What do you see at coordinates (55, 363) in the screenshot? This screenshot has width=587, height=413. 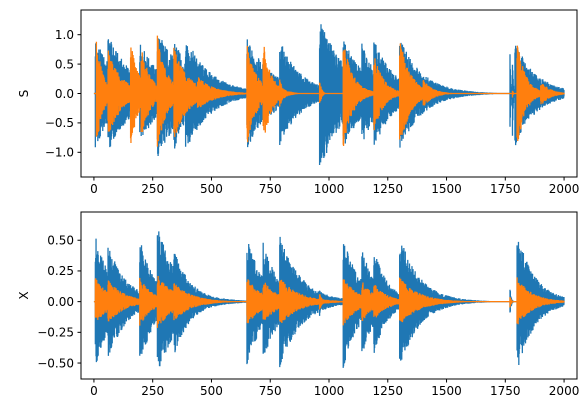 I see `y-tick-label: −0.50` at bounding box center [55, 363].